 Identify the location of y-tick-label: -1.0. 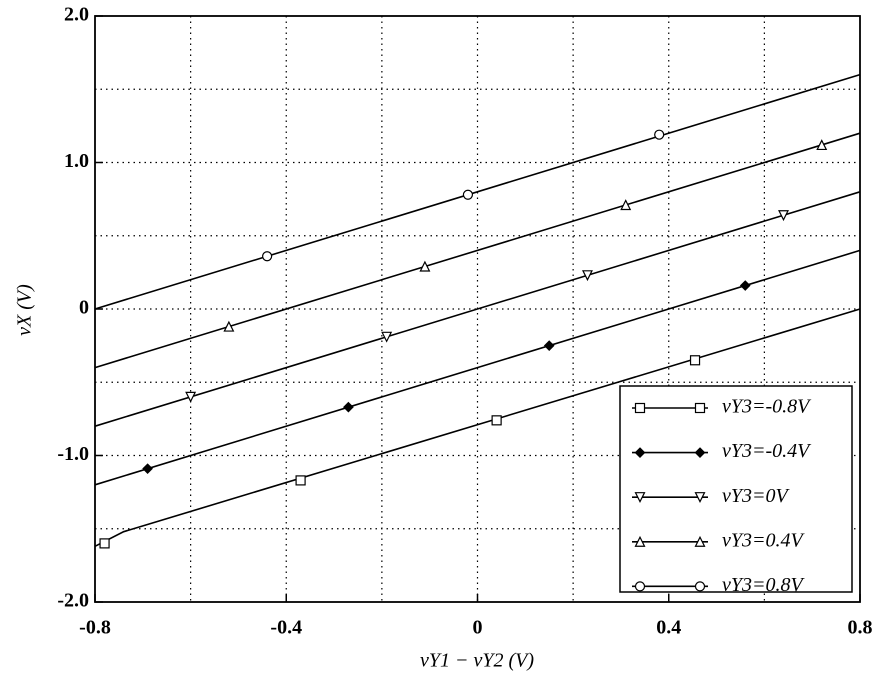
(73, 454).